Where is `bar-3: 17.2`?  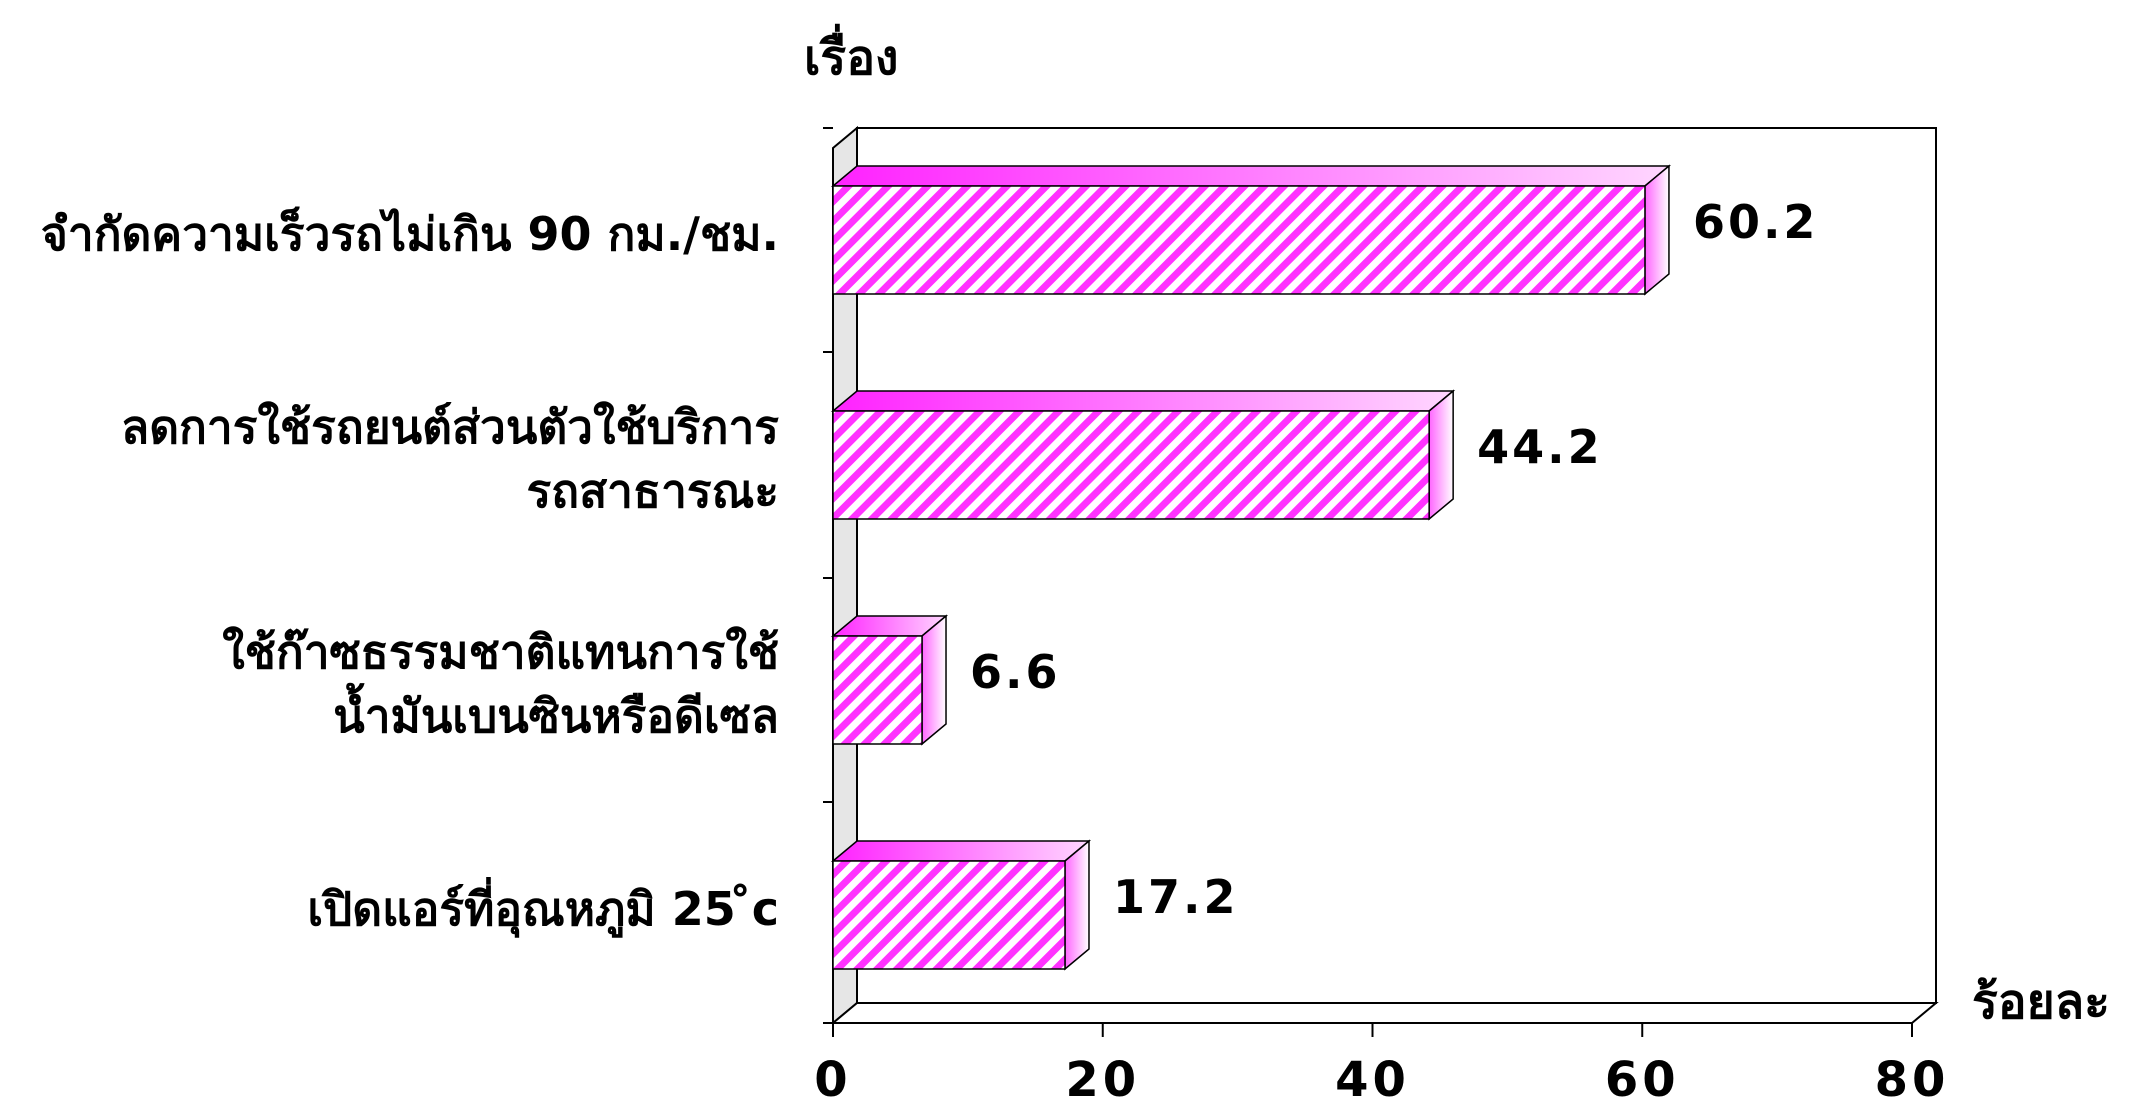 bar-3: 17.2 is located at coordinates (1034, 905).